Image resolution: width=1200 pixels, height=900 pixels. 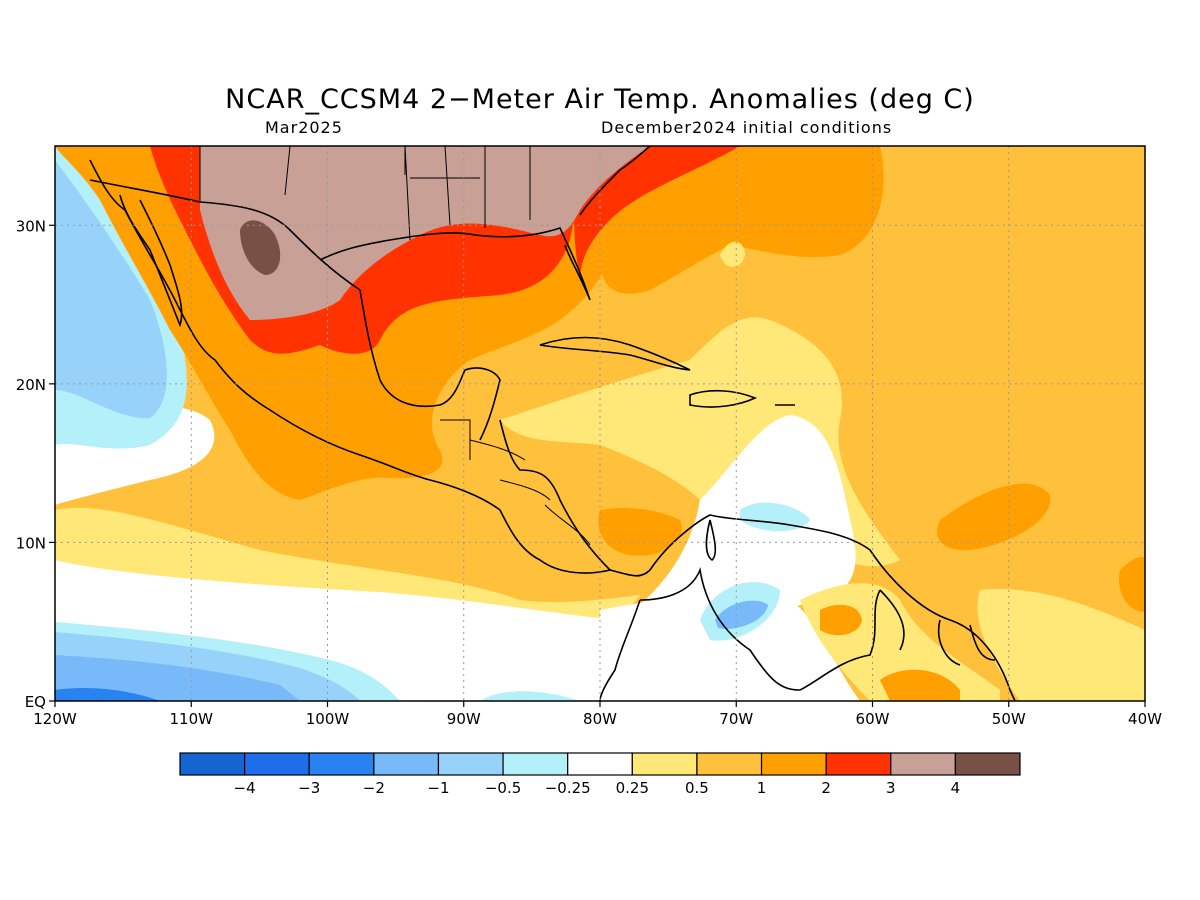 I want to click on weak-warm-south-atlantic, so click(x=1061, y=645).